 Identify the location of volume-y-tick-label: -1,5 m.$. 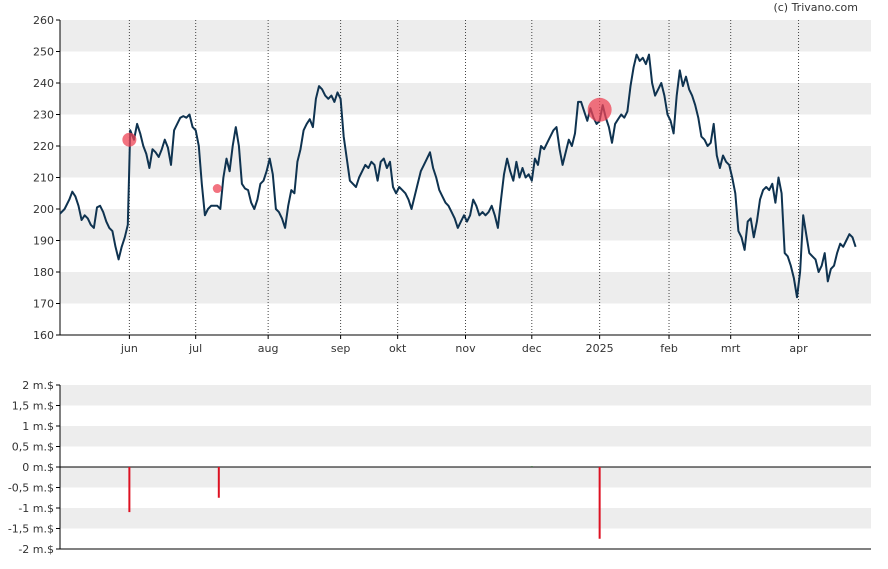
(31, 529).